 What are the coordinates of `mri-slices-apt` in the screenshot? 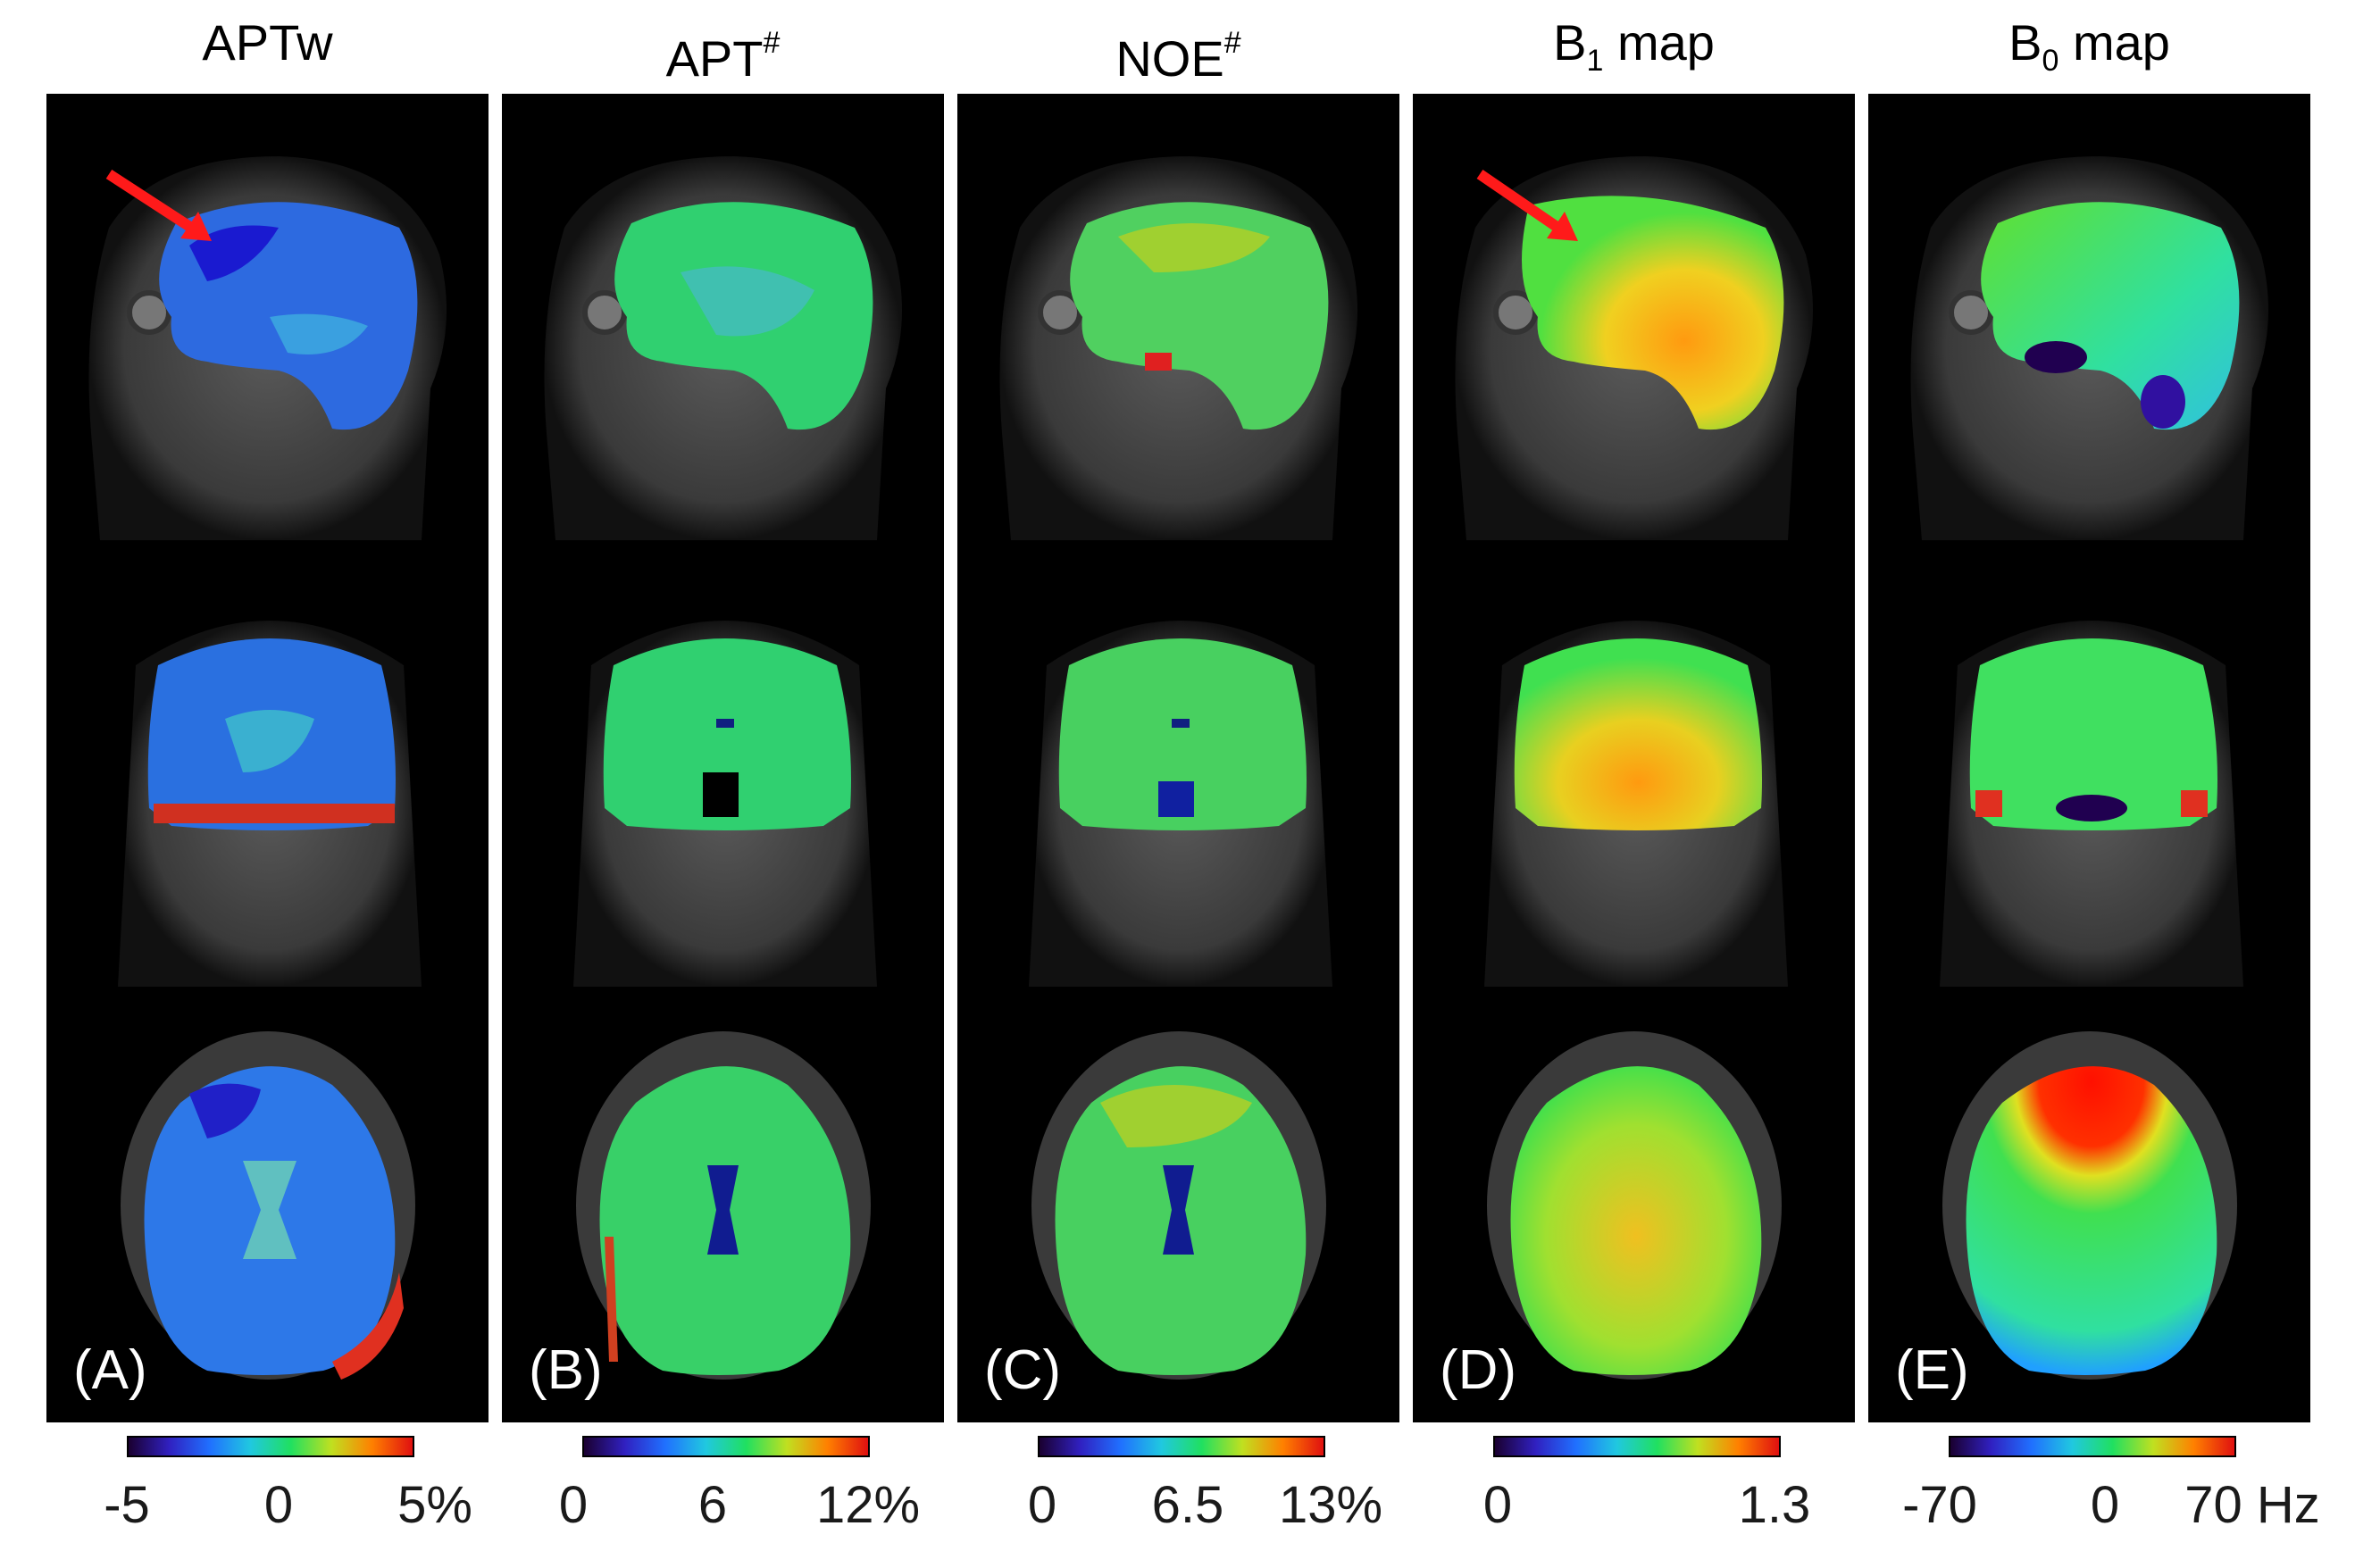 It's located at (723, 768).